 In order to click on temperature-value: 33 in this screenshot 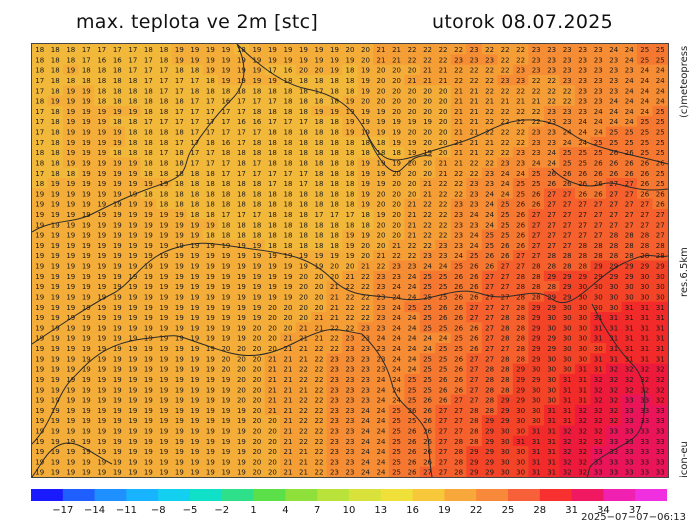, I will do `click(613, 473)`.